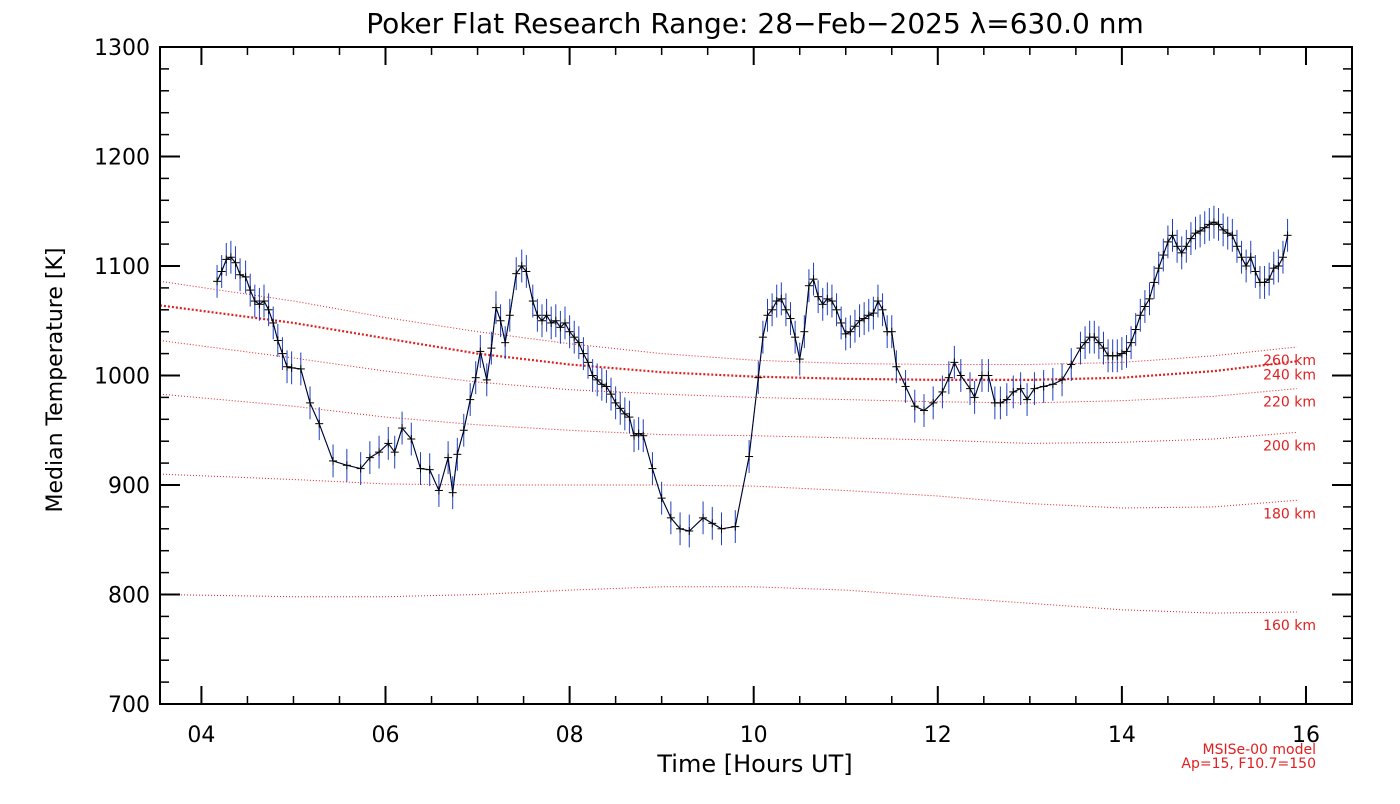 The width and height of the screenshot is (1400, 804). I want to click on y-tick-label: 900, so click(129, 486).